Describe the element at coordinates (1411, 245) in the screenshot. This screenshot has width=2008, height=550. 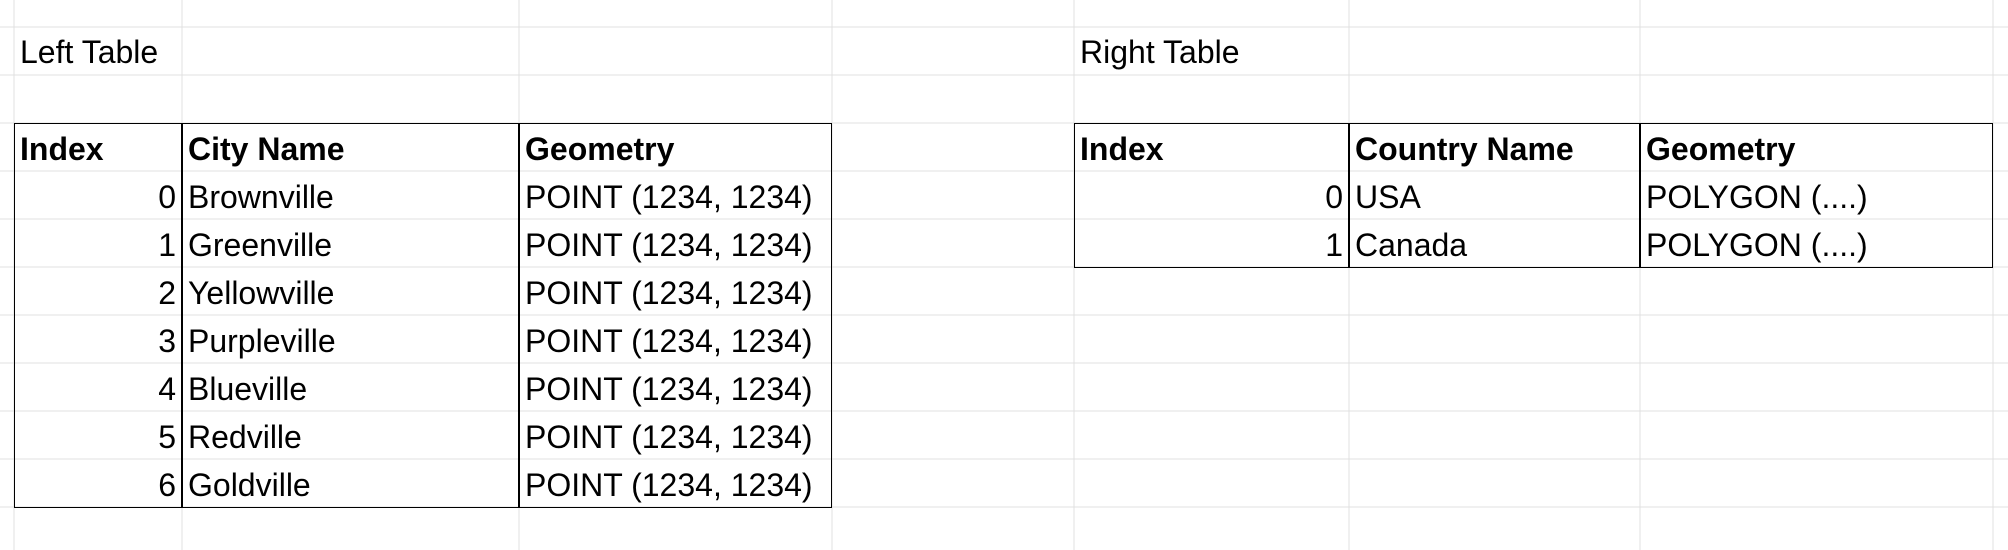
I see `right-cell-country-name: Canada` at that location.